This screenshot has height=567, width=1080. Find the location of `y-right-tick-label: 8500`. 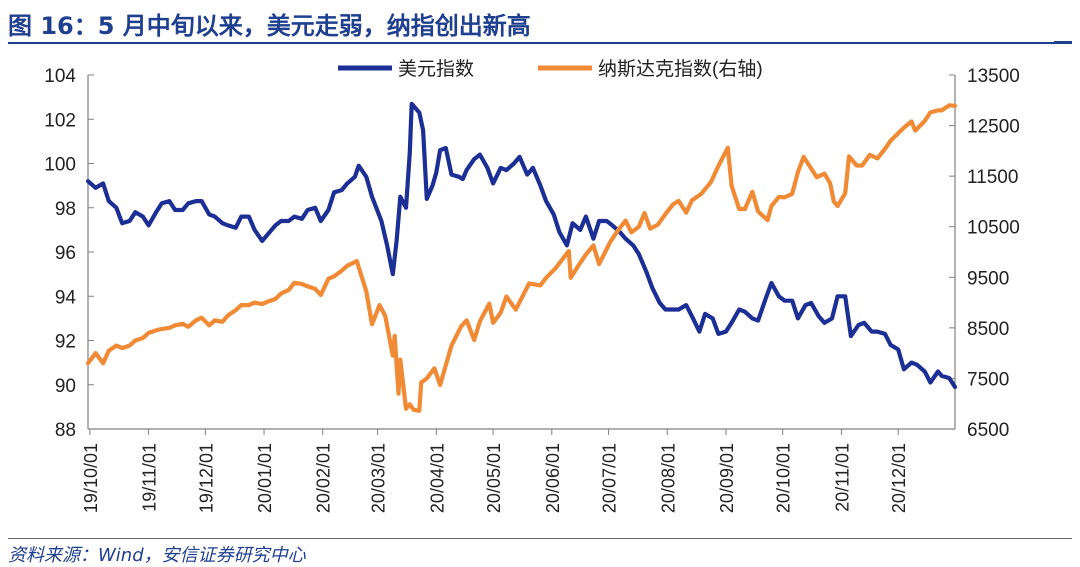

y-right-tick-label: 8500 is located at coordinates (988, 329).